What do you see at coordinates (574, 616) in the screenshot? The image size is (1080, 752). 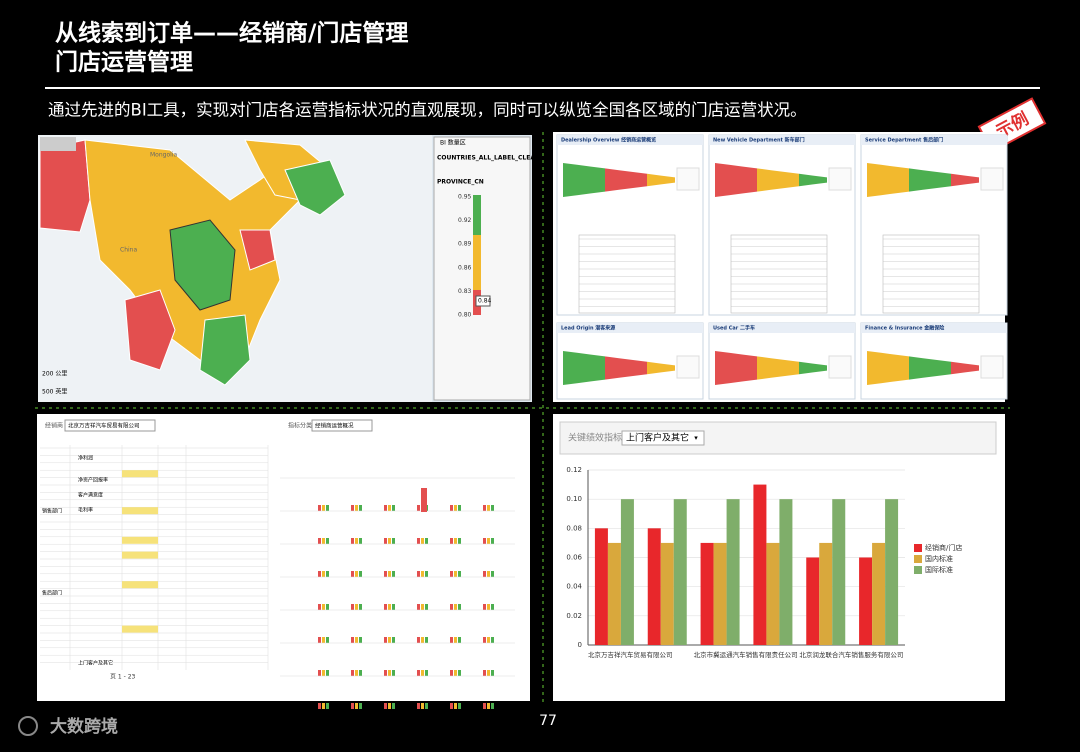 I see `y-tick-label: 0.02` at bounding box center [574, 616].